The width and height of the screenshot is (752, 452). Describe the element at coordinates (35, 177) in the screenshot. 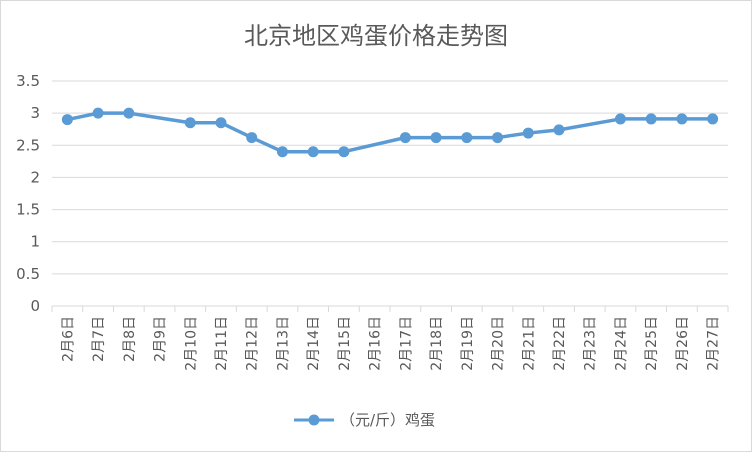

I see `y-tick-label: 2` at that location.